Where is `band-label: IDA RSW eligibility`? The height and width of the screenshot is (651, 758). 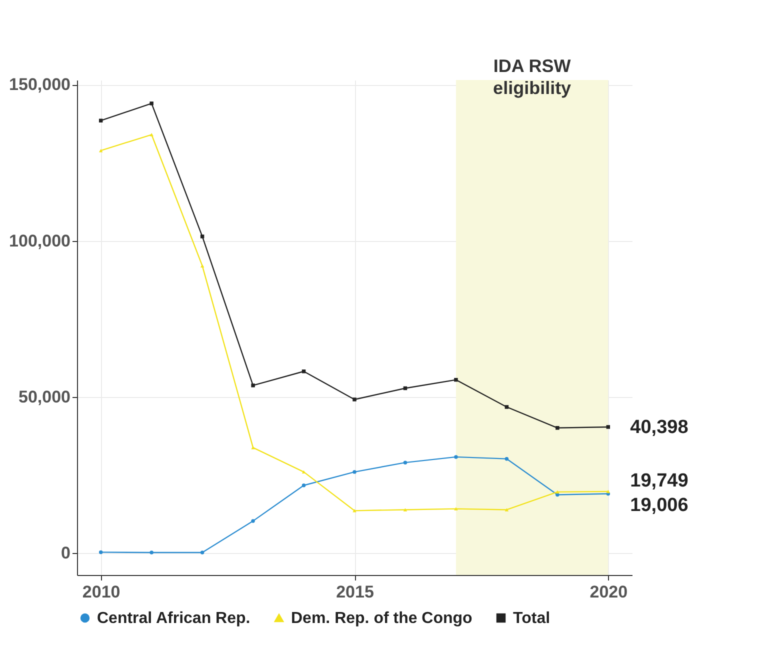
band-label: IDA RSW eligibility is located at coordinates (532, 77).